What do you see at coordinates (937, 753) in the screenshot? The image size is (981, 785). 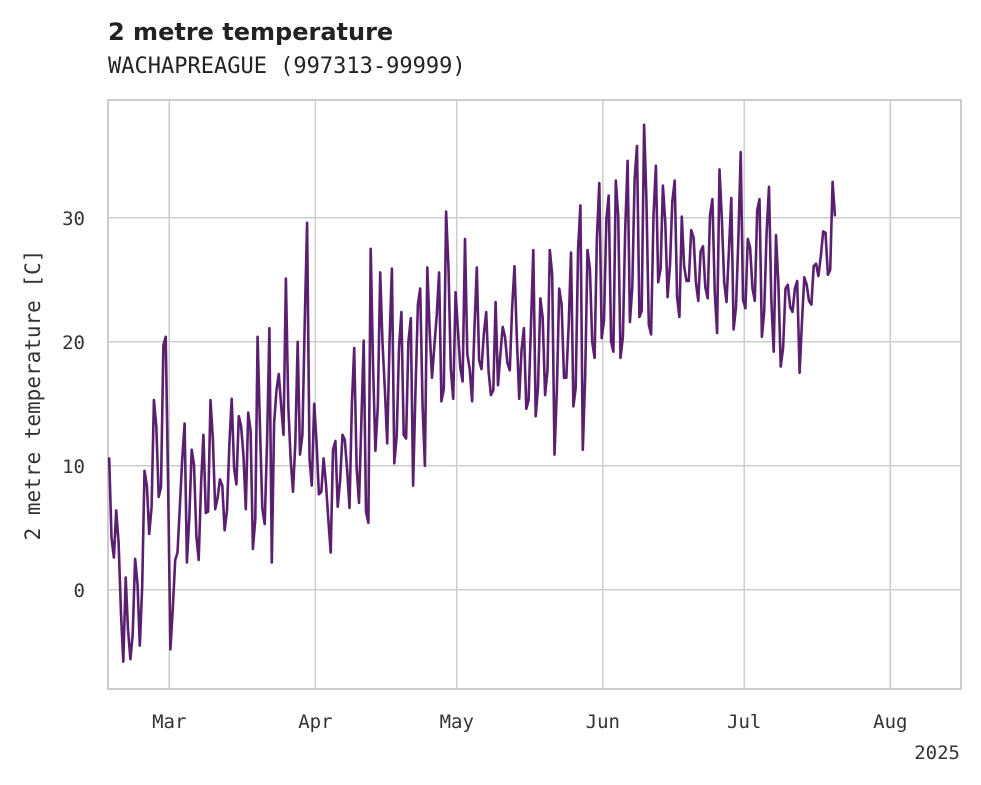 I see `year-label: 2025` at bounding box center [937, 753].